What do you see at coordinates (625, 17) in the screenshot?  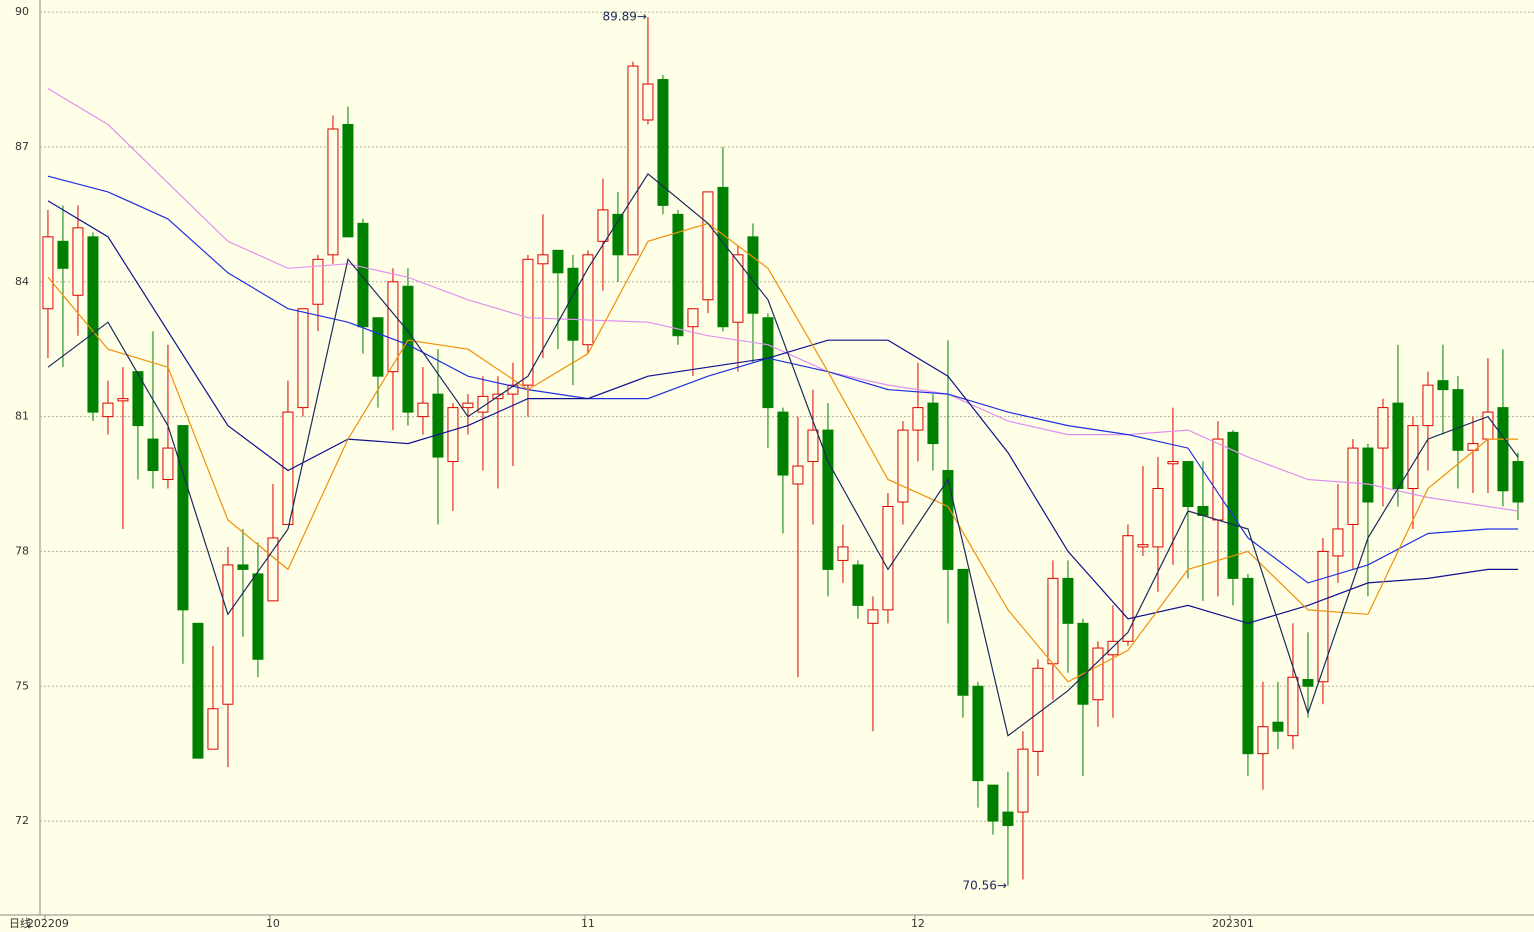 I see `extreme-annotation: 89.89→` at bounding box center [625, 17].